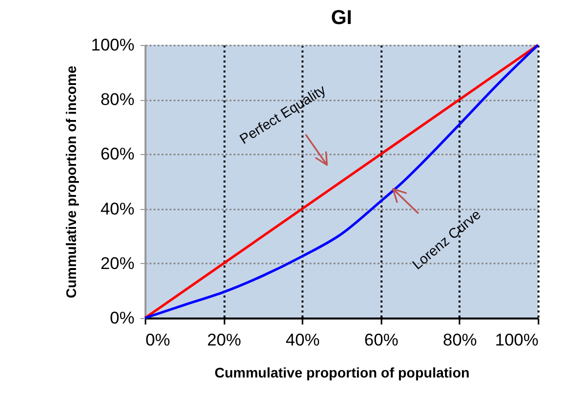 The width and height of the screenshot is (580, 401). What do you see at coordinates (112, 45) in the screenshot?
I see `y-tick-label: 100%` at bounding box center [112, 45].